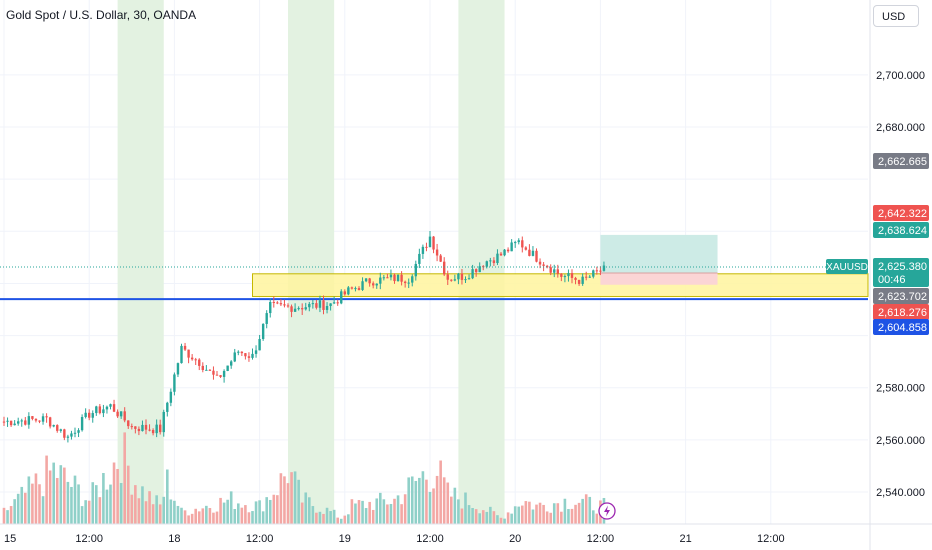 This screenshot has width=932, height=550. What do you see at coordinates (10, 539) in the screenshot?
I see `x-tick-label: 15` at bounding box center [10, 539].